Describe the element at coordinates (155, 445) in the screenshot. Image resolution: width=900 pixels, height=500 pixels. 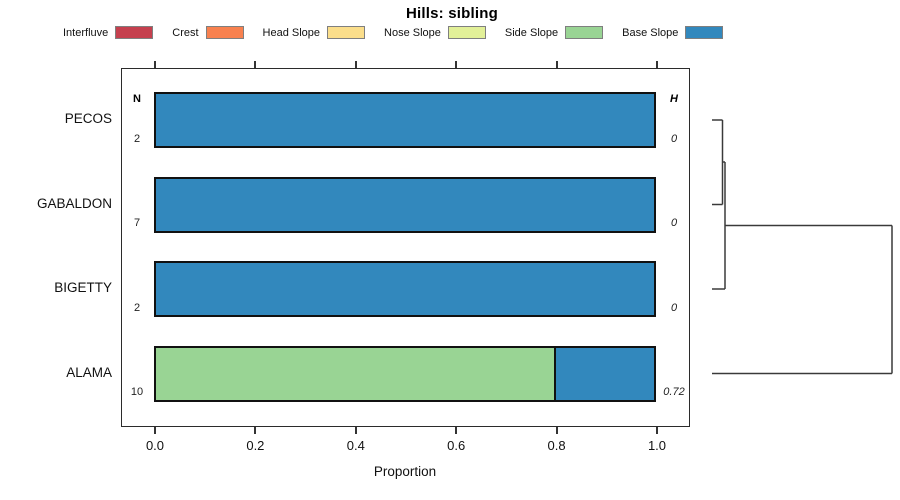
I see `x-tick-label: 0.0` at that location.